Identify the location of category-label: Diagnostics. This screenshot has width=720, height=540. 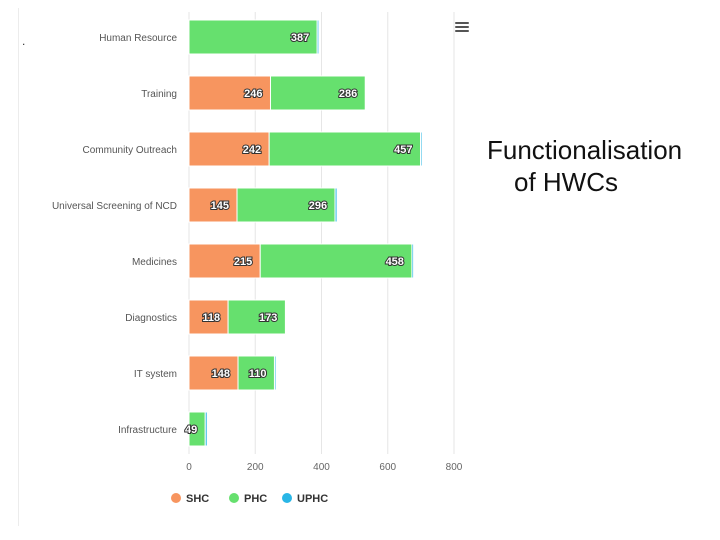
(151, 318).